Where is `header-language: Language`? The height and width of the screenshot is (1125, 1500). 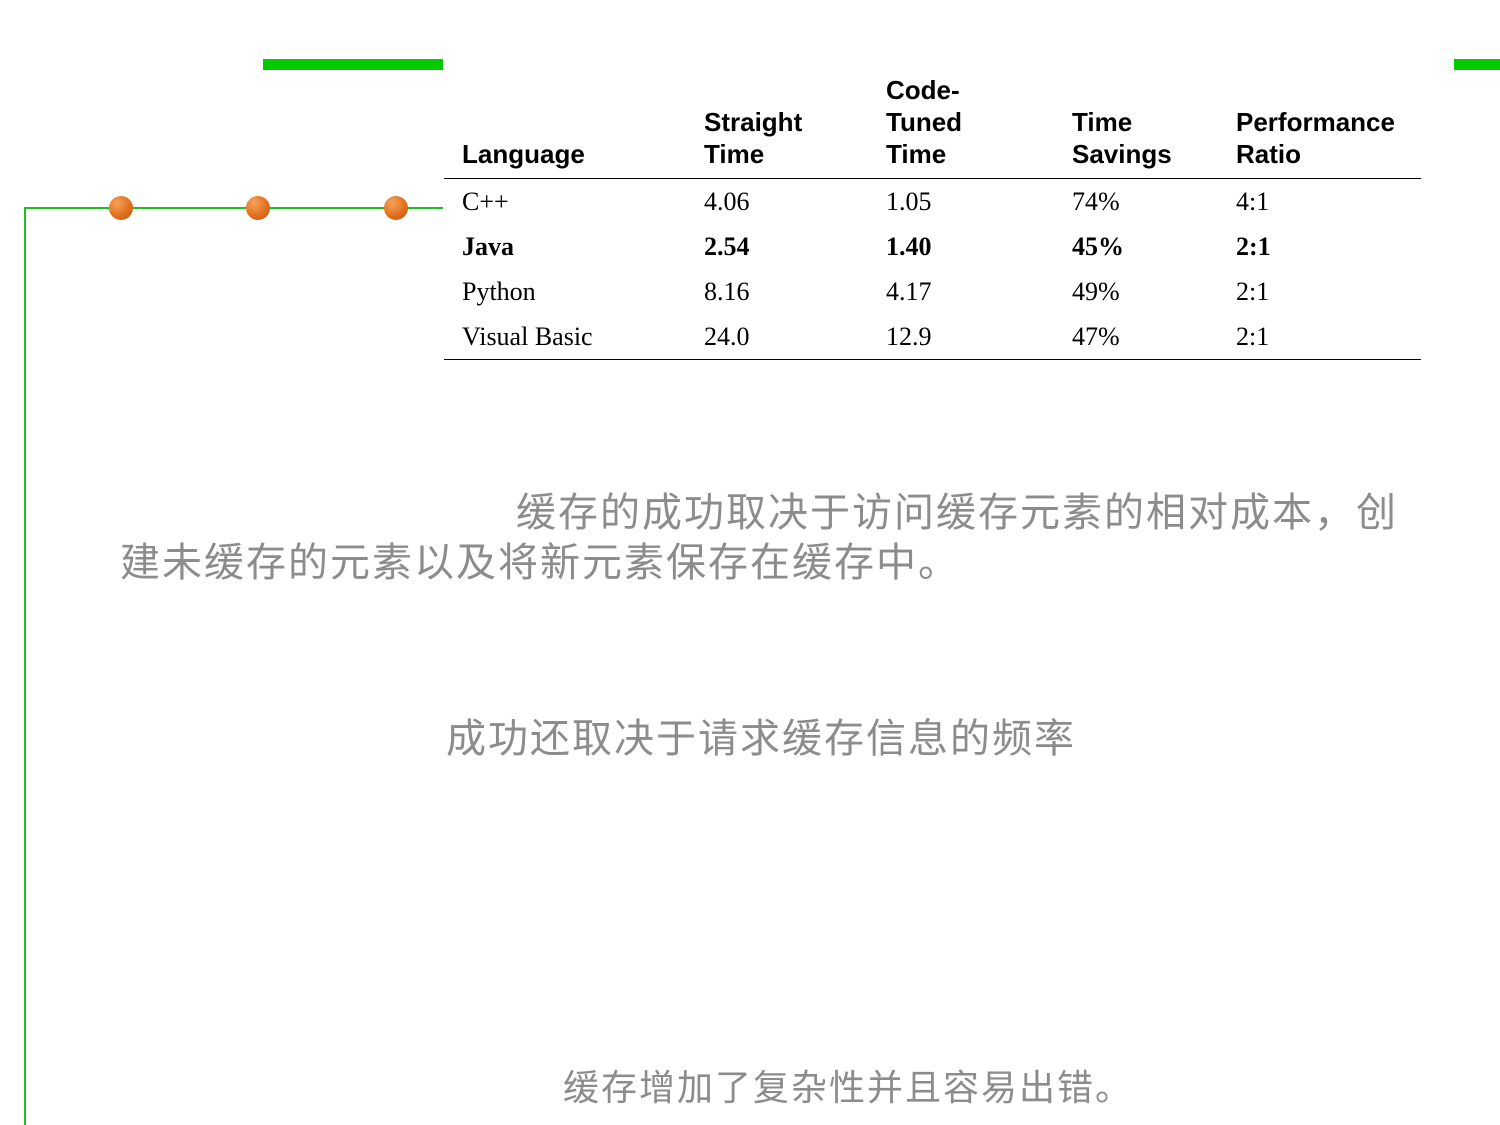
header-language: Language is located at coordinates (574, 126).